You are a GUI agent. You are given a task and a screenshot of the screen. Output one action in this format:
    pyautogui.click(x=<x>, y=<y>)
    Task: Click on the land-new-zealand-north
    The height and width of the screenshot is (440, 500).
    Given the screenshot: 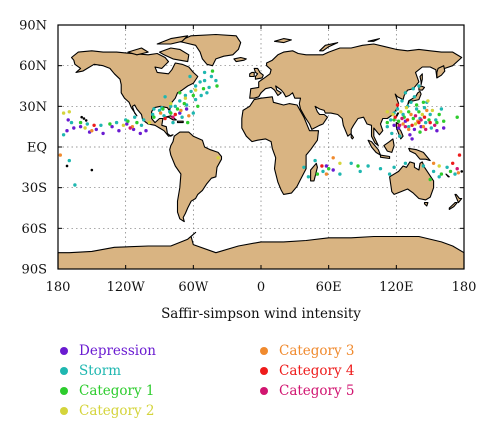 What is the action you would take?
    pyautogui.click(x=458, y=198)
    